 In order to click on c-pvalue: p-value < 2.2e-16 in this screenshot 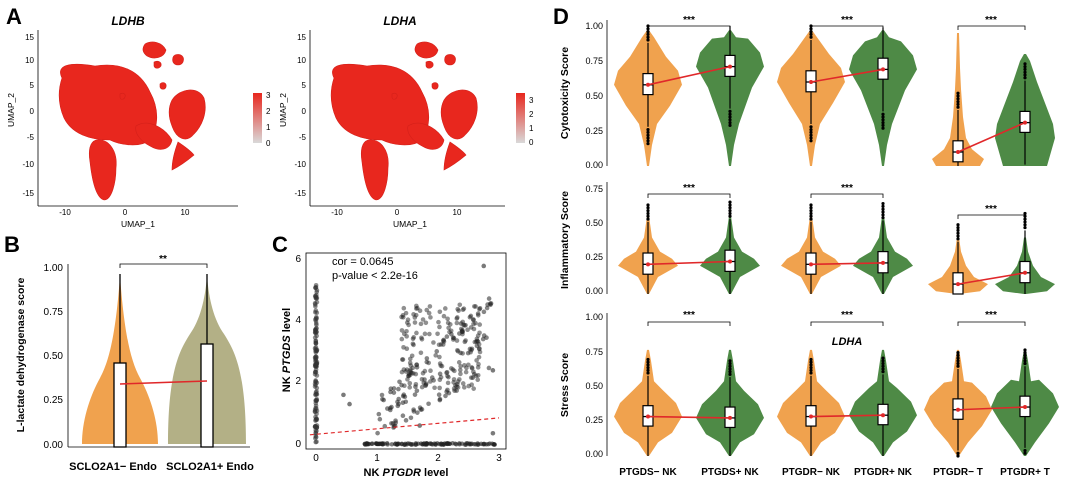, I will do `click(375, 276)`.